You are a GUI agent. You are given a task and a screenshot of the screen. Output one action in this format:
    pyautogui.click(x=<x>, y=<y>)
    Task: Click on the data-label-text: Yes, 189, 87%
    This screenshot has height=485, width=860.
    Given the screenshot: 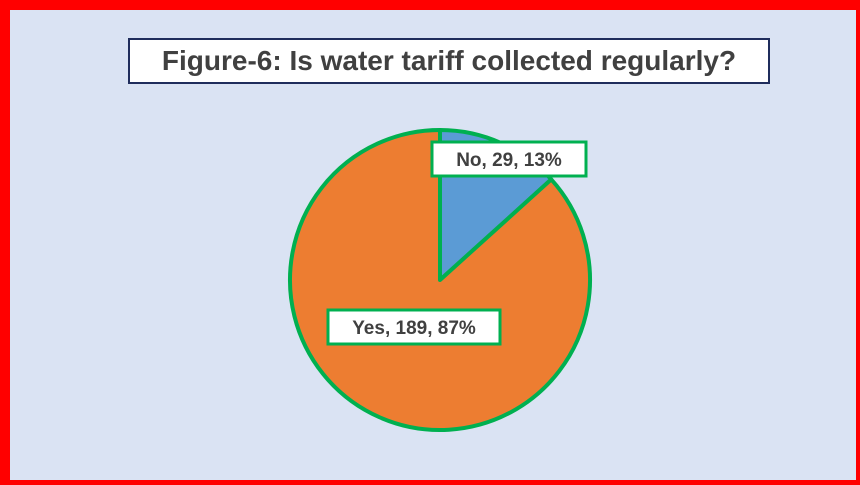 What is the action you would take?
    pyautogui.click(x=414, y=328)
    